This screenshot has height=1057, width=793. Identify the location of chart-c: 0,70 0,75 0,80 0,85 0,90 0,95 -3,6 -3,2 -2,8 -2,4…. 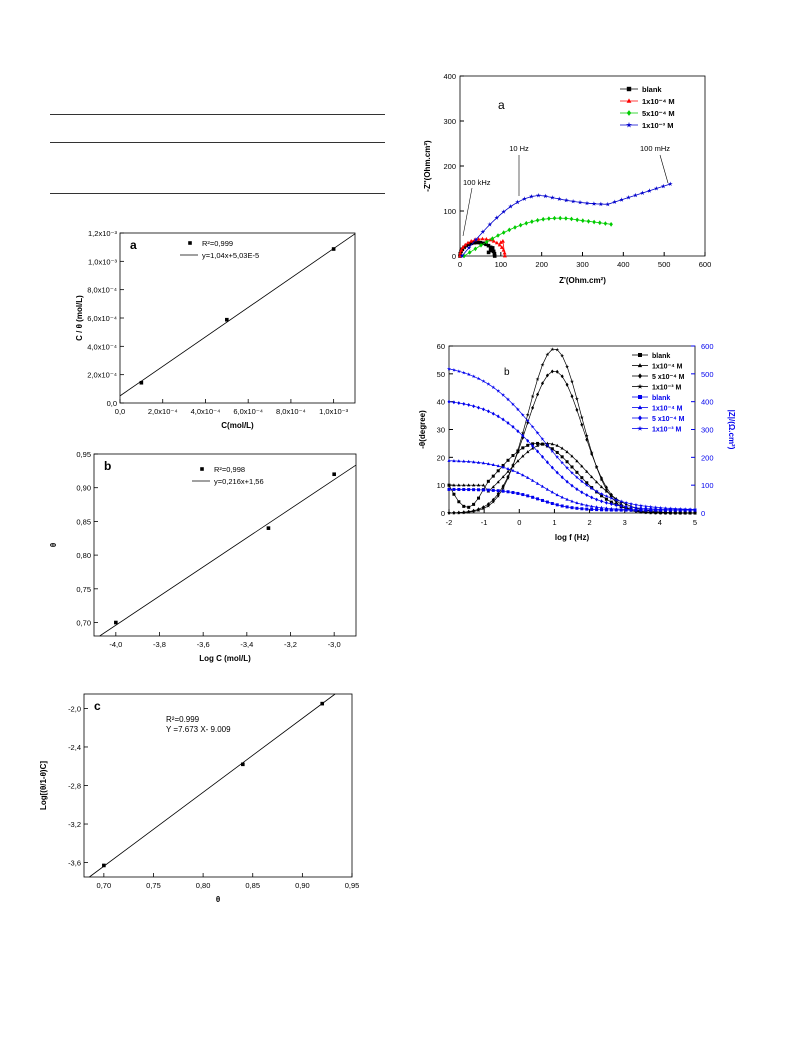
(199, 798).